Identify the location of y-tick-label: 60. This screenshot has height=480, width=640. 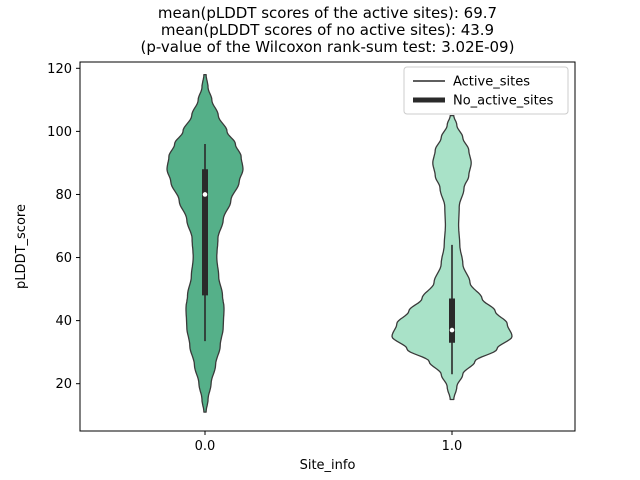
(63, 258).